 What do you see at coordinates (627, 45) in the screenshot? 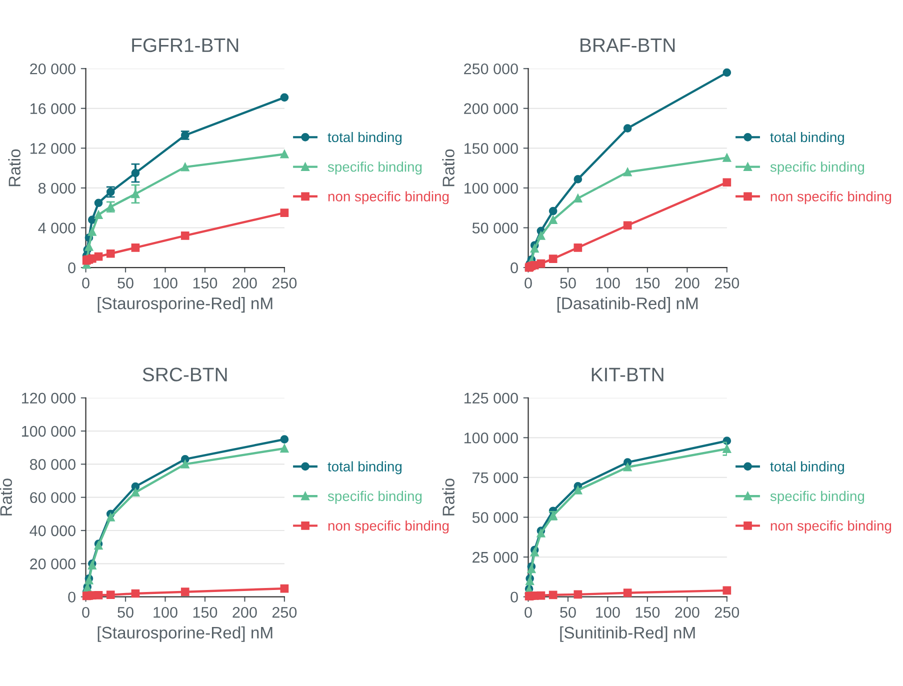
I see `chart-title: BRAF-BTN` at bounding box center [627, 45].